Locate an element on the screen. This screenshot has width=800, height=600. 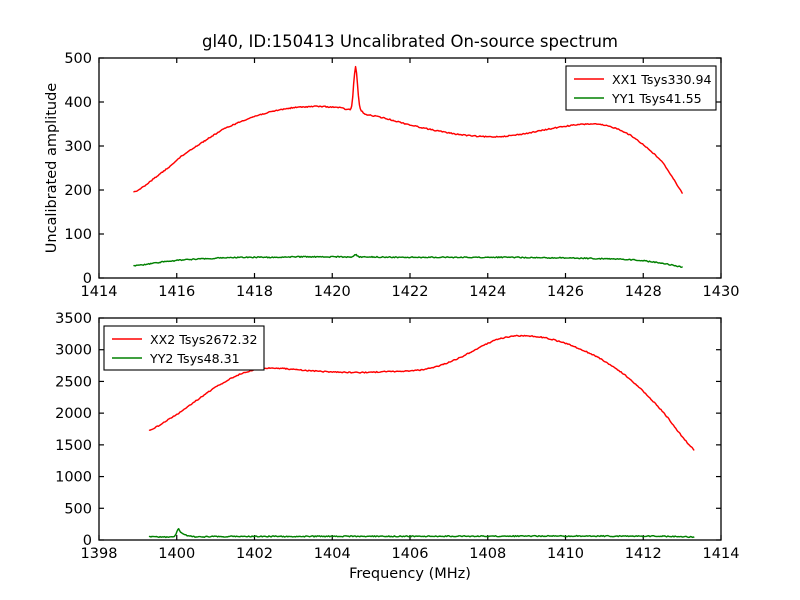
legend-label-yy2: YY2 Tsys48.31 is located at coordinates (194, 358).